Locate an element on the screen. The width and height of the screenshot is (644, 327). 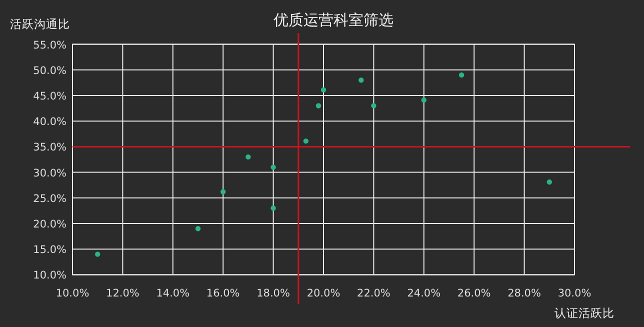
x-tick-label: 18.0% is located at coordinates (273, 294).